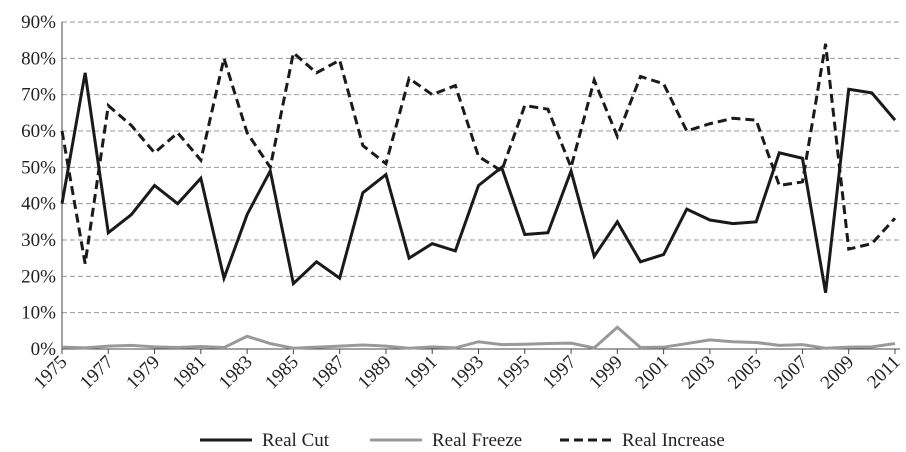 Image resolution: width=906 pixels, height=452 pixels. I want to click on x-tick-label: 1989, so click(375, 373).